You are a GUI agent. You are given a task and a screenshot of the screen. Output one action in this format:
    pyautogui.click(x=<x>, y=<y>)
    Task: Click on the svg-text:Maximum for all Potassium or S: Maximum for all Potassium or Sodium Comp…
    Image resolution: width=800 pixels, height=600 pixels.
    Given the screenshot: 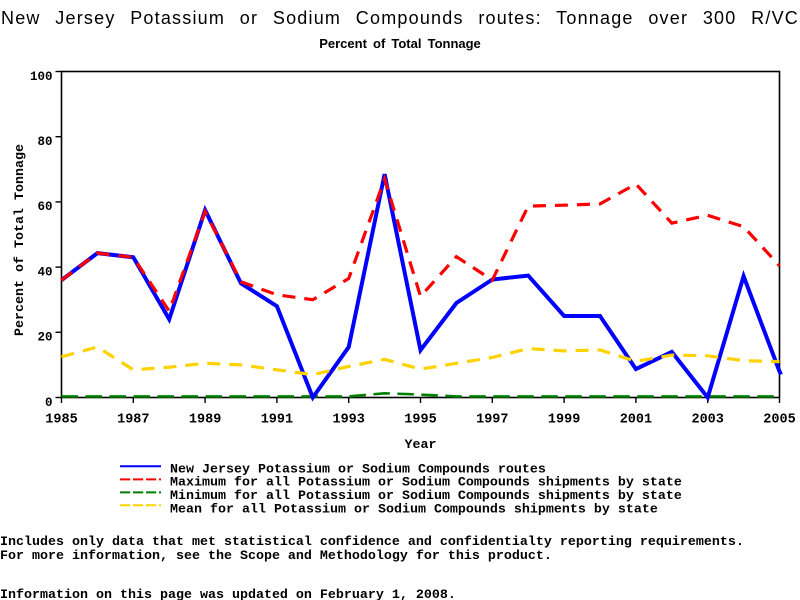 What is the action you would take?
    pyautogui.click(x=426, y=483)
    